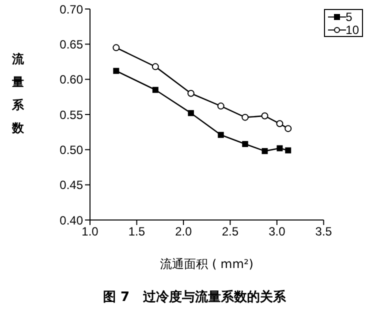 This screenshot has width=389, height=328. What do you see at coordinates (72, 79) in the screenshot?
I see `y-tick-label: 0.60` at bounding box center [72, 79].